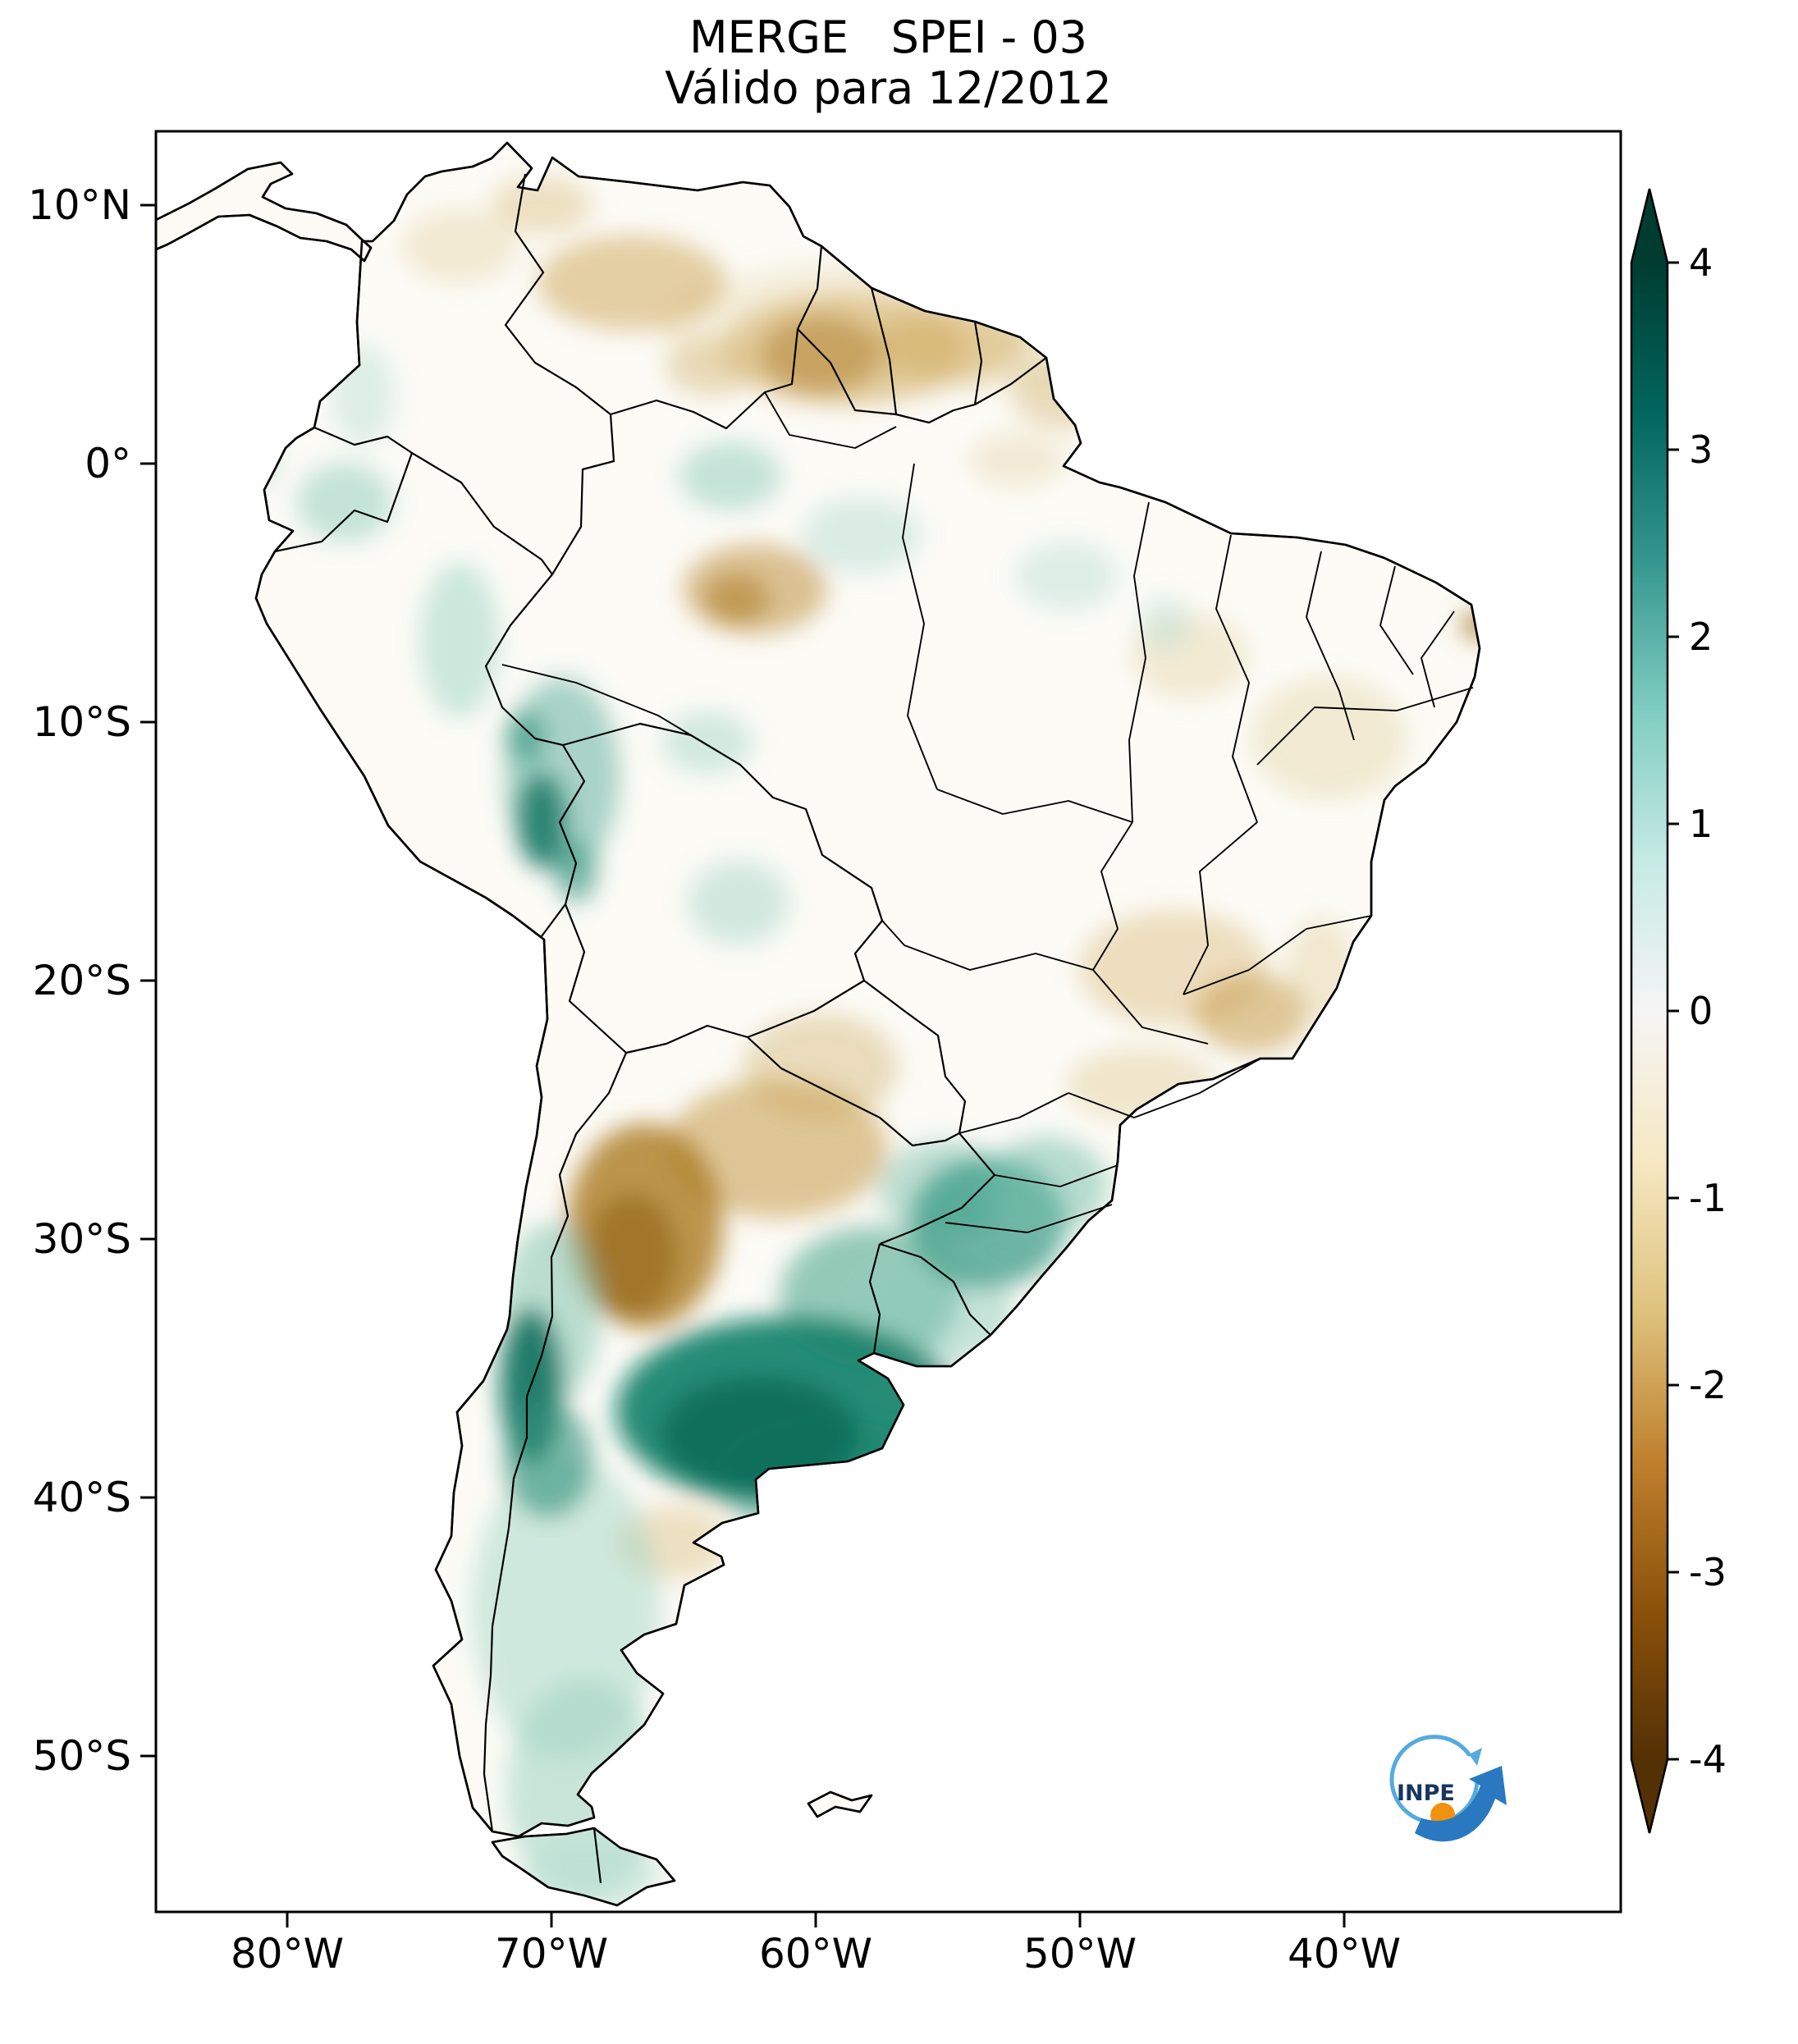  Describe the element at coordinates (1649, 226) in the screenshot. I see `colorbar-top-triangle` at that location.